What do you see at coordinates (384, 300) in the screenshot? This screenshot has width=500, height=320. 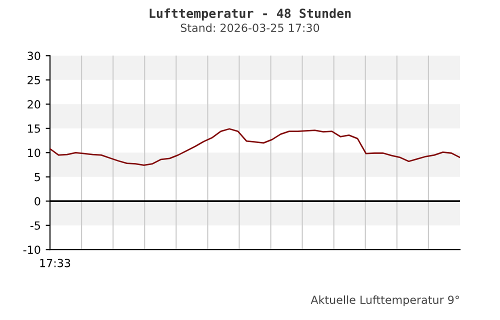 I see `text: Aktuelle Lufttemperatur 9°` at bounding box center [384, 300].